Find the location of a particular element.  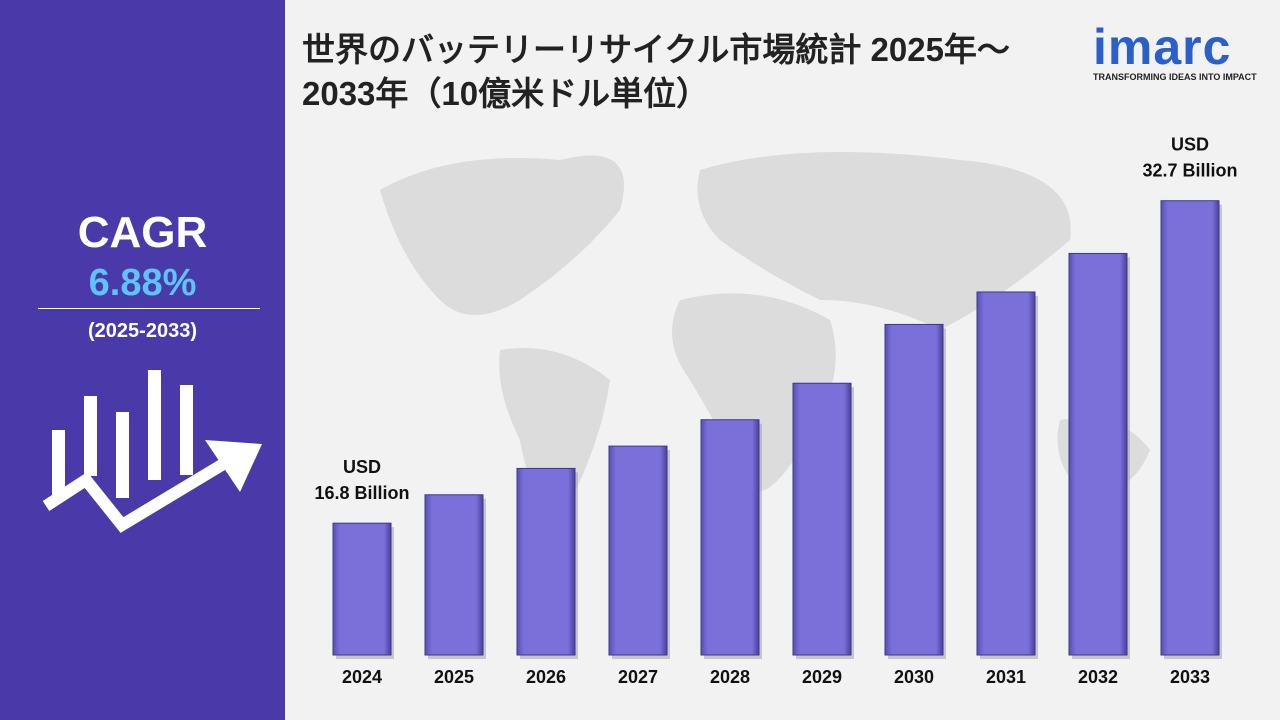

x-tick-label: 2028 is located at coordinates (730, 677).